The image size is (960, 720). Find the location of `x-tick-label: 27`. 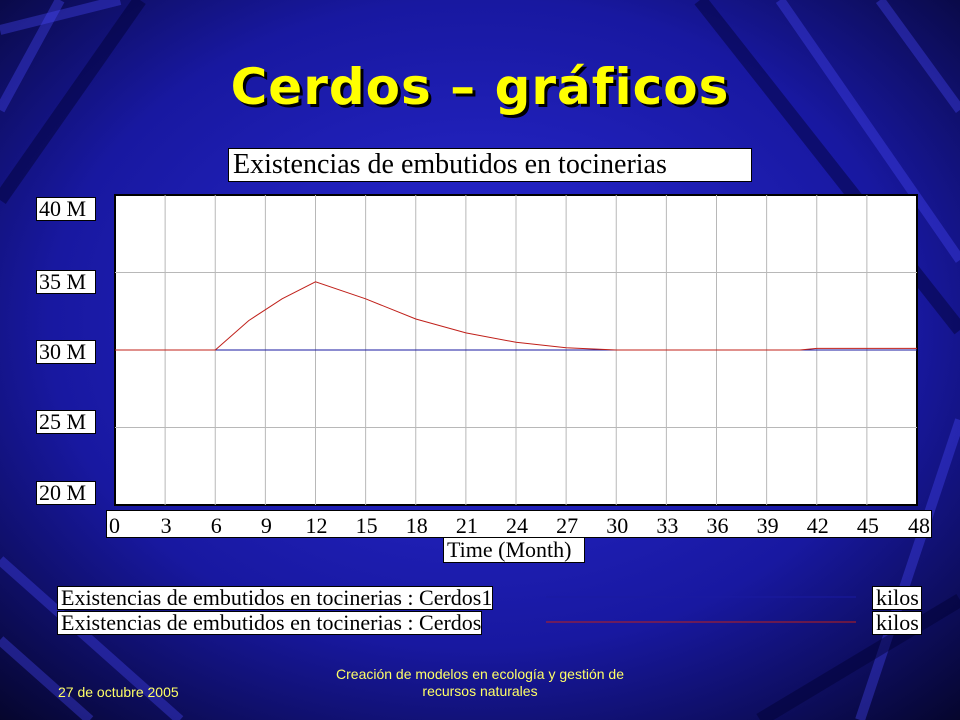

x-tick-label: 27 is located at coordinates (567, 525).